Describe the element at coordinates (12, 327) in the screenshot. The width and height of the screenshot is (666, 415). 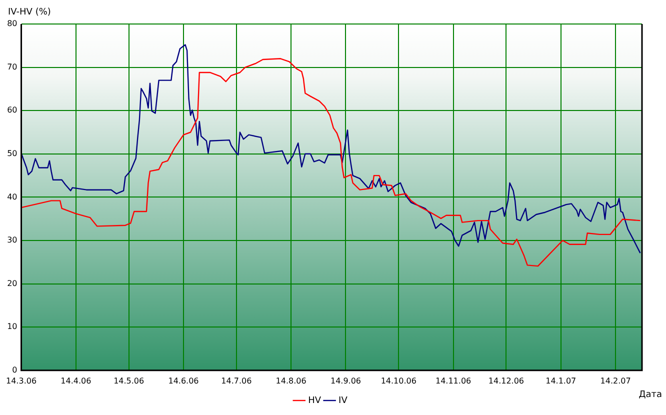
I see `y-tick-label: 10` at that location.